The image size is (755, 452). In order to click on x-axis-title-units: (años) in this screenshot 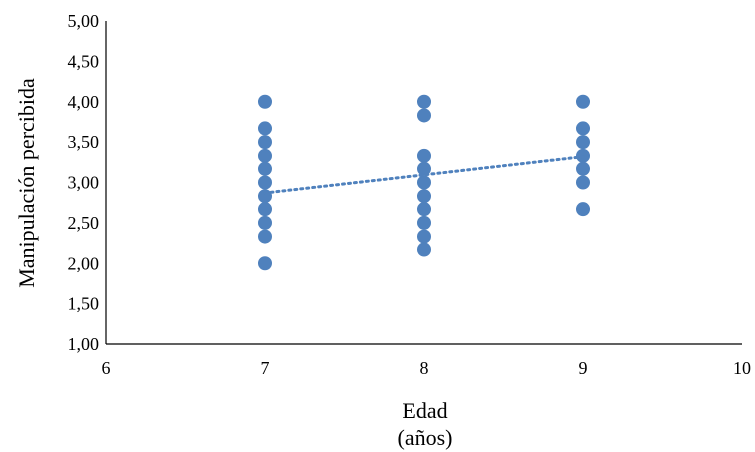, I will do `click(425, 437)`.